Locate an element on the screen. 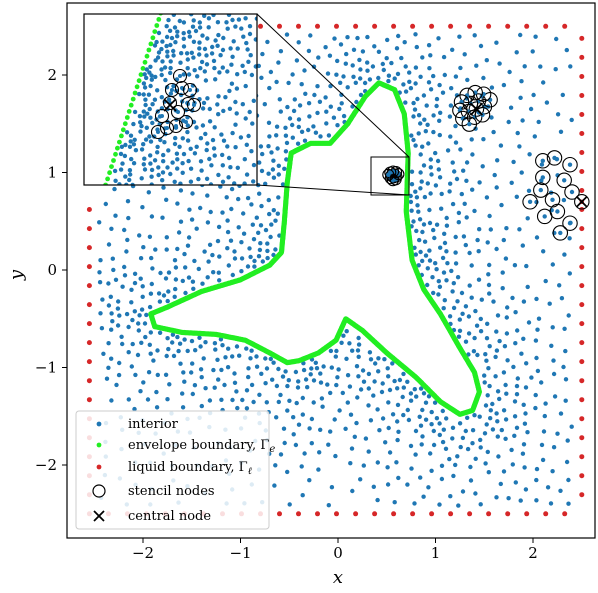 The height and width of the screenshot is (593, 598). stencil-markers is located at coordinates (486, 162).